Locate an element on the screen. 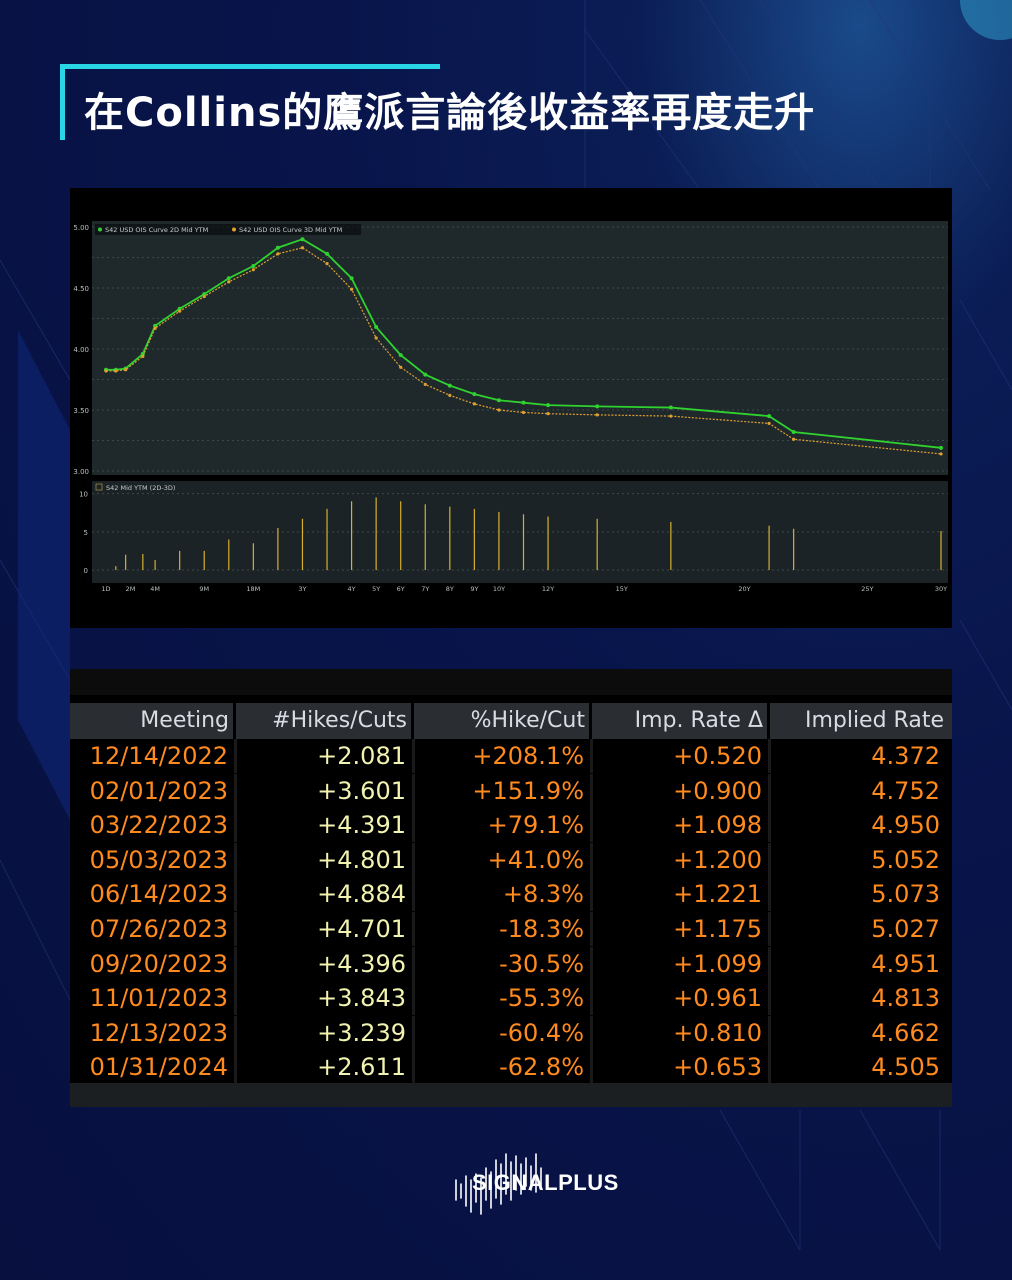 This screenshot has height=1280, width=1012. brand-name: SIGNALPLUS is located at coordinates (545, 1182).